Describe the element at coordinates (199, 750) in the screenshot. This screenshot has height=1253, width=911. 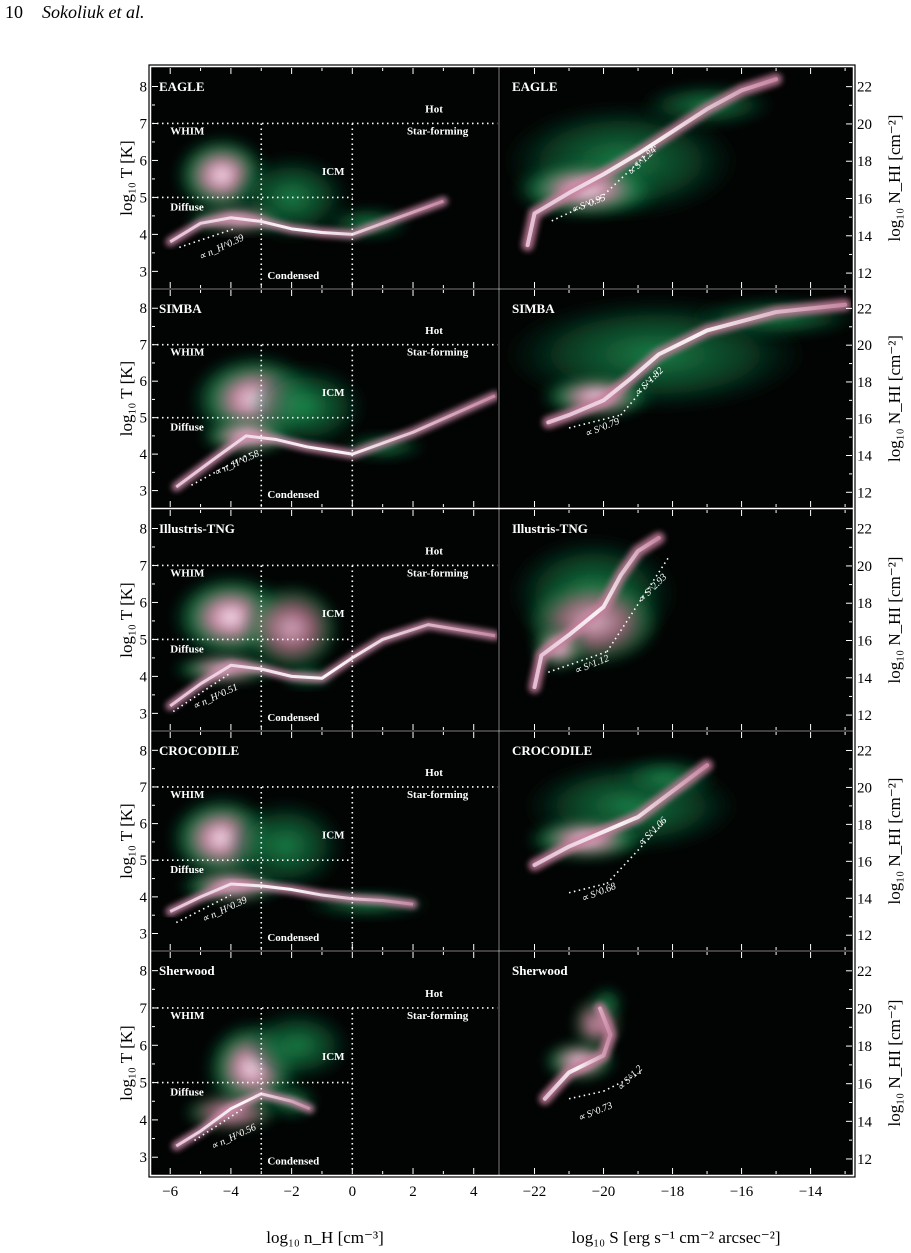
I see `sim-label: CROCODILE` at that location.